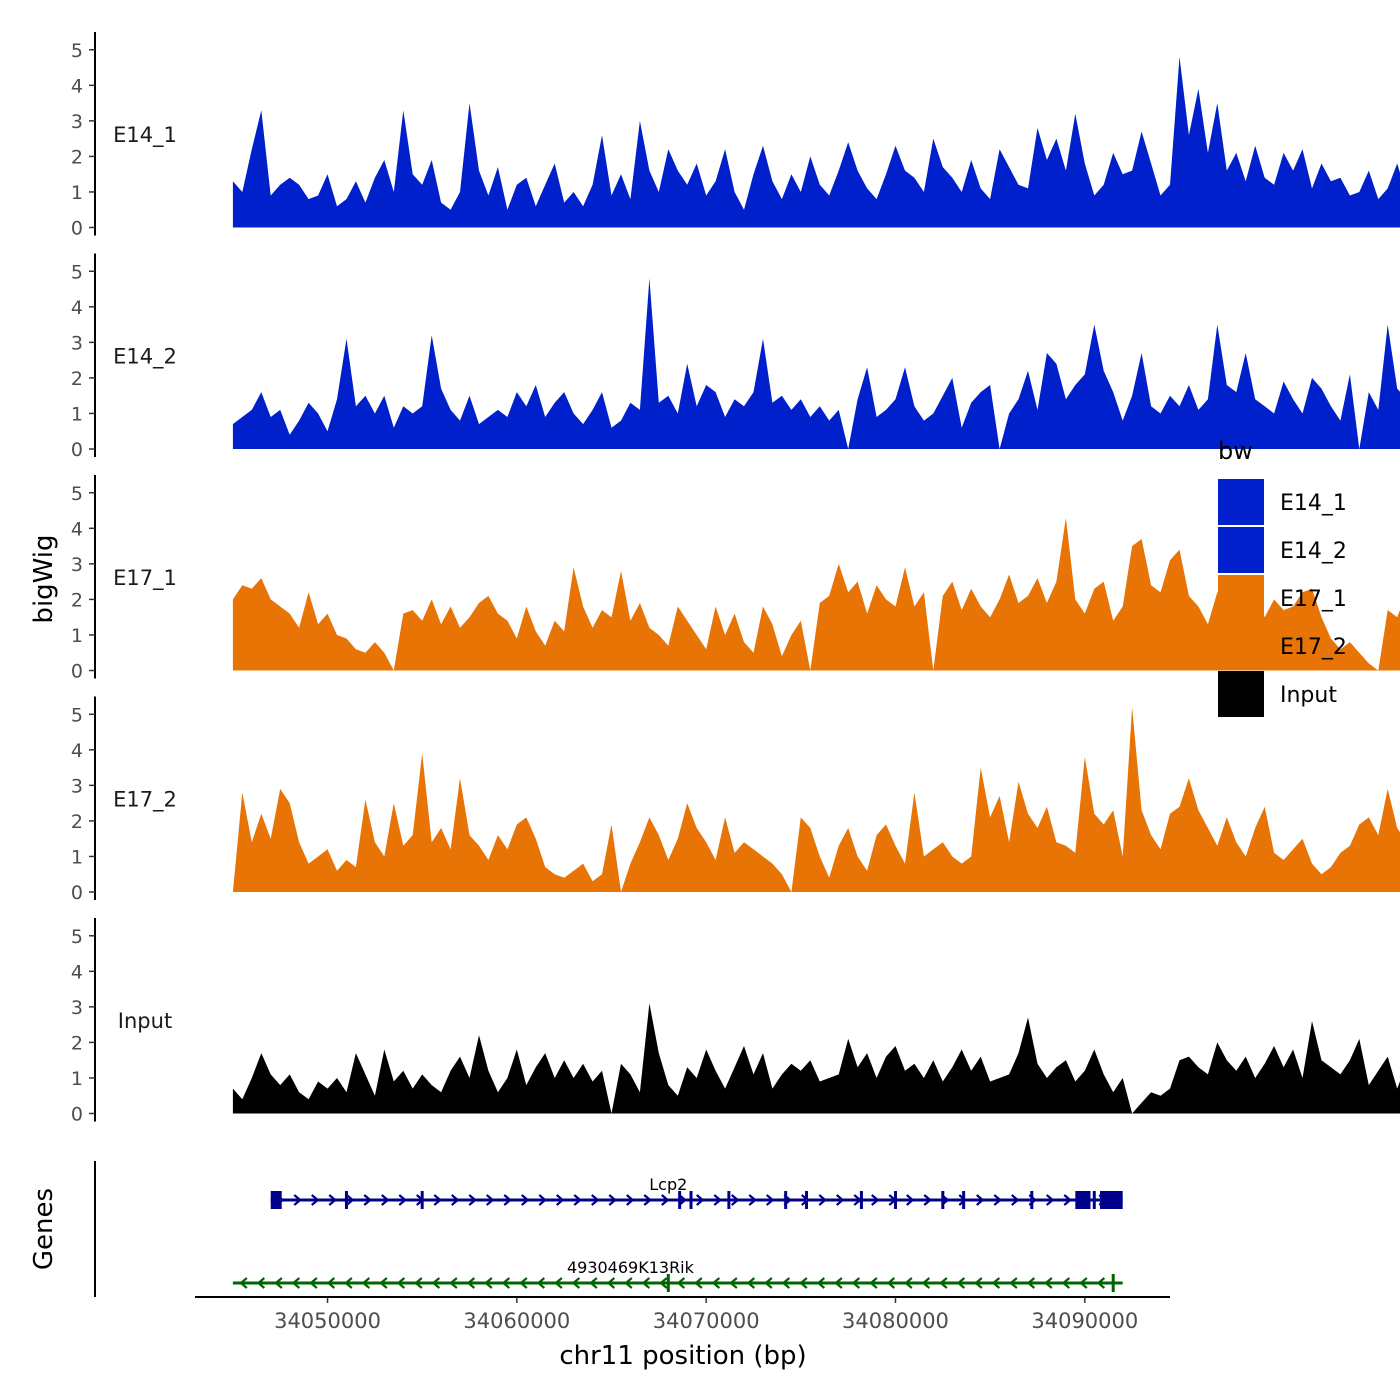 Image resolution: width=1400 pixels, height=1400 pixels. What do you see at coordinates (668, 1184) in the screenshot?
I see `gene-name: Lcp2` at bounding box center [668, 1184].